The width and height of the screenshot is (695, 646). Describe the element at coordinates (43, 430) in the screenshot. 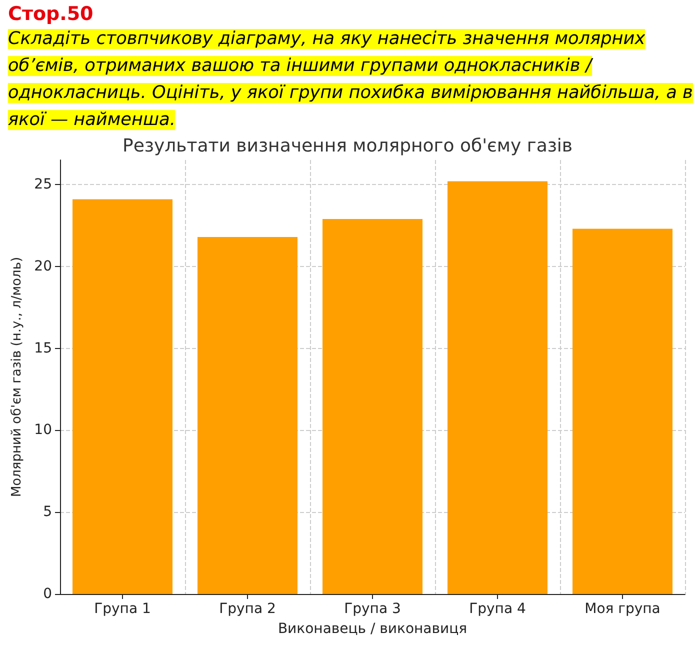

I see `y-tick-label: 10` at that location.